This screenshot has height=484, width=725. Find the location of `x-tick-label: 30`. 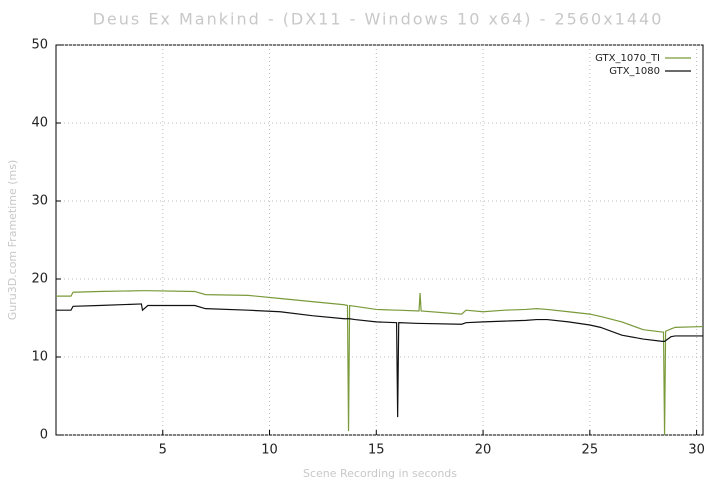

x-tick-label: 30 is located at coordinates (696, 450).